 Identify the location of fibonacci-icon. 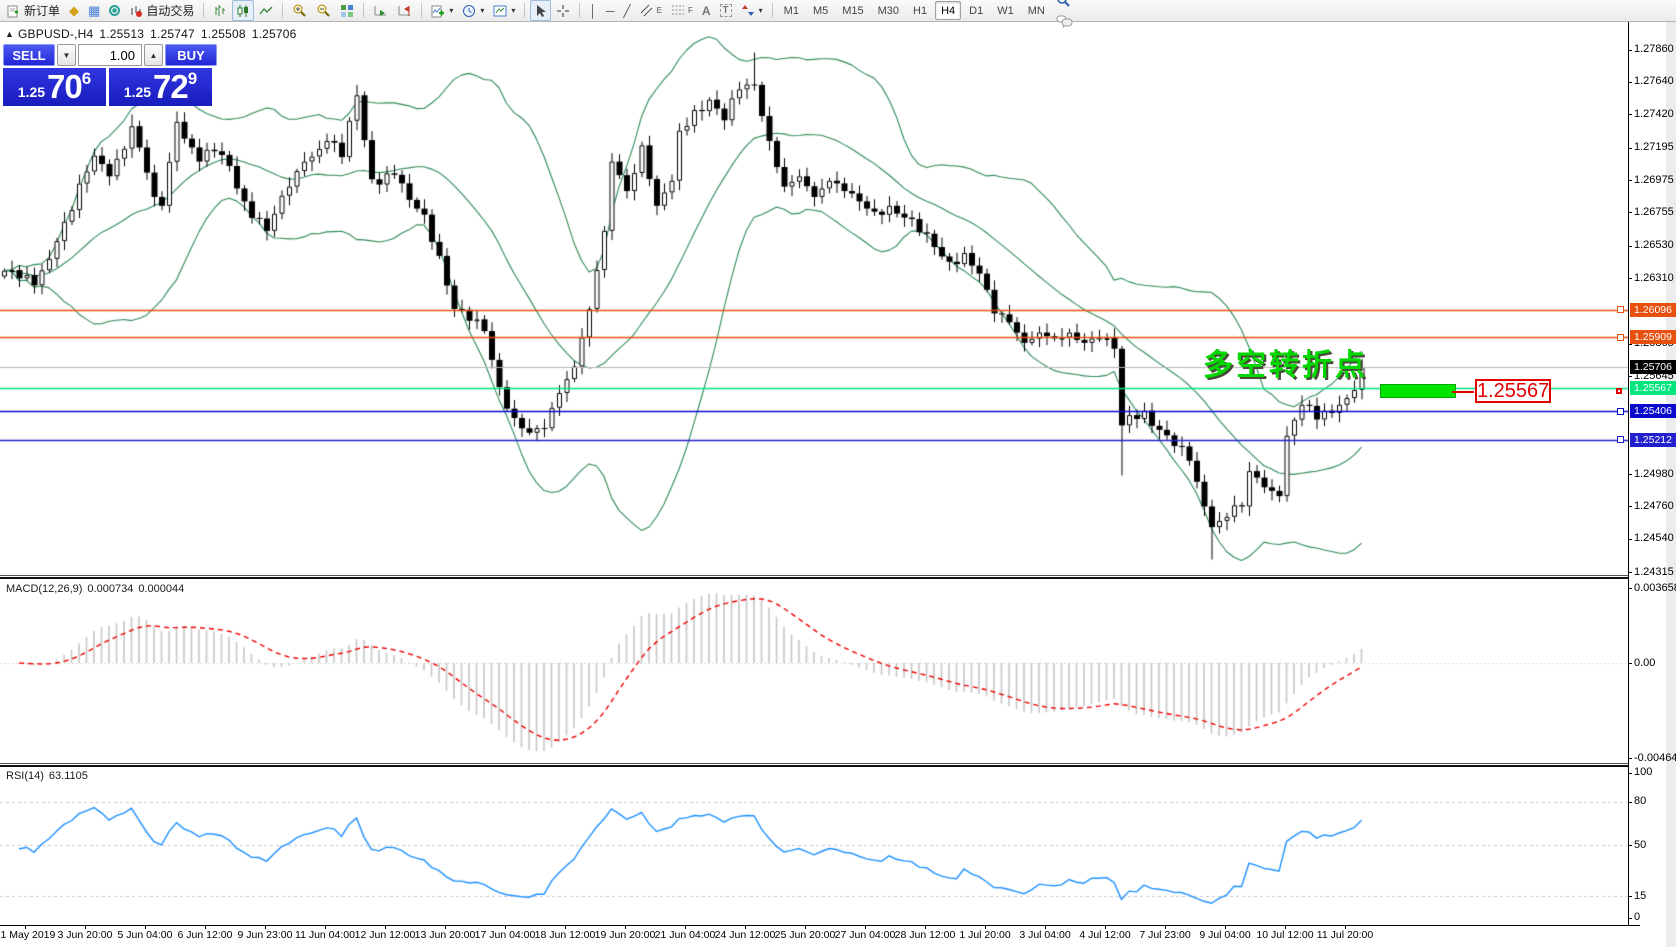
(677, 10).